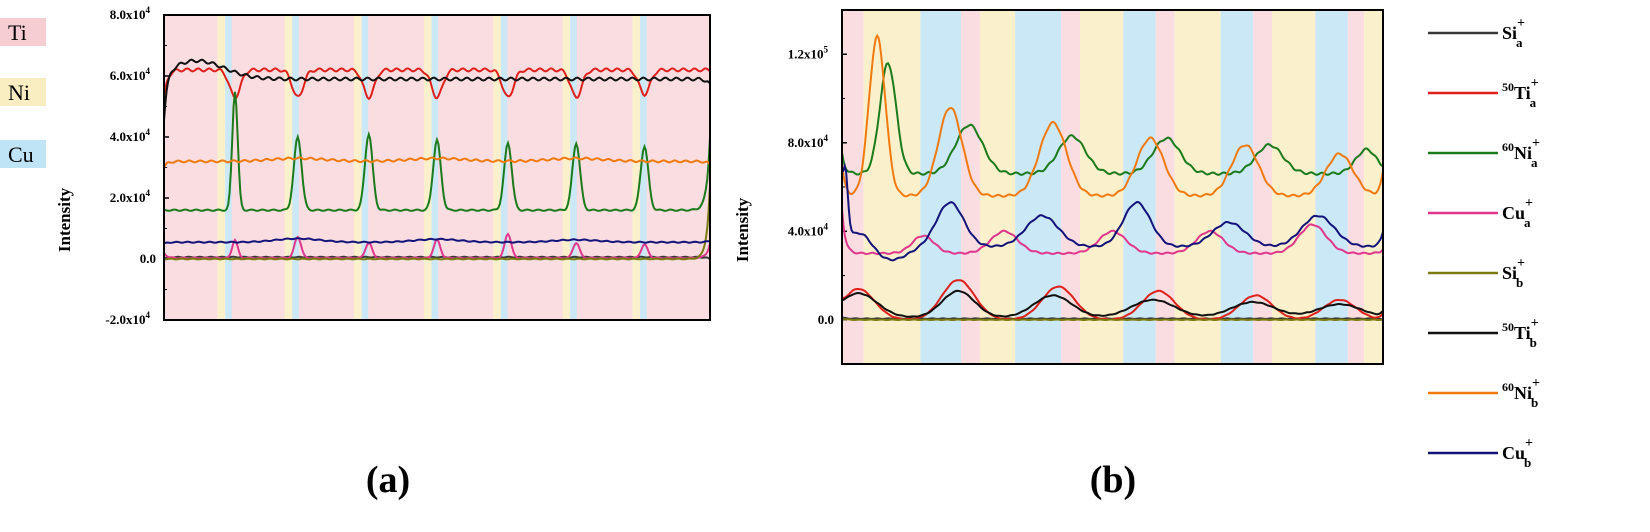 The image size is (1650, 532). I want to click on y-tick-label: -2.0x10⁴, so click(127, 318).